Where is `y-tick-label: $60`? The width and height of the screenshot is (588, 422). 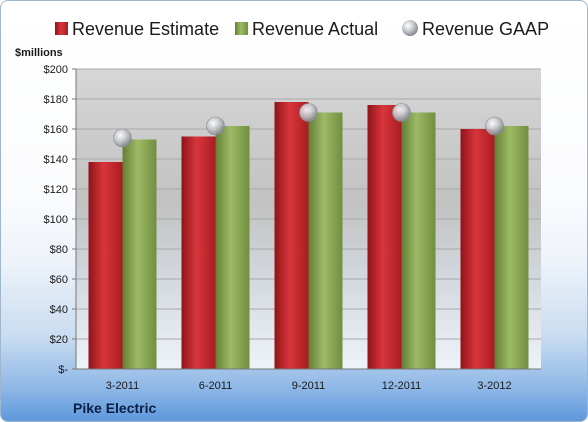 y-tick-label: $60 is located at coordinates (59, 280).